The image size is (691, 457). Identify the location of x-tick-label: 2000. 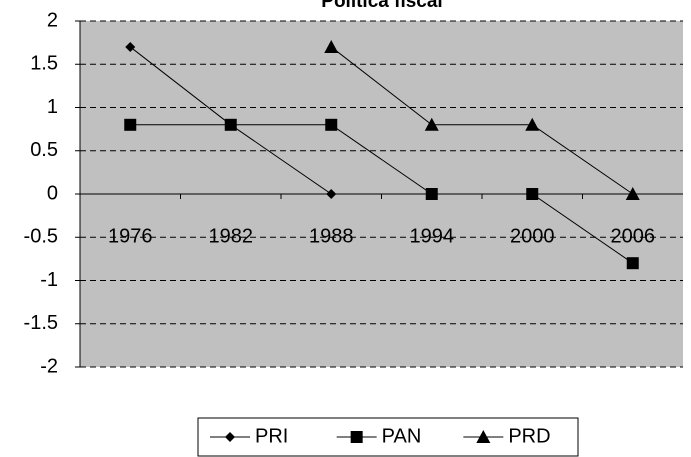
(532, 236).